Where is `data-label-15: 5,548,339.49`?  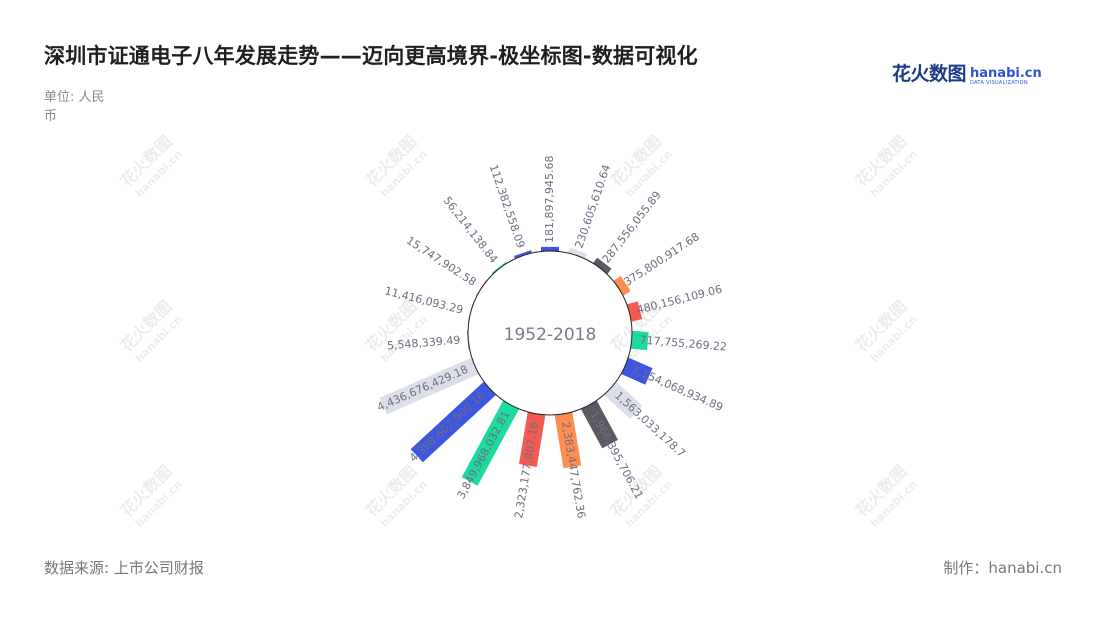
data-label-15: 5,548,339.49 is located at coordinates (423, 342).